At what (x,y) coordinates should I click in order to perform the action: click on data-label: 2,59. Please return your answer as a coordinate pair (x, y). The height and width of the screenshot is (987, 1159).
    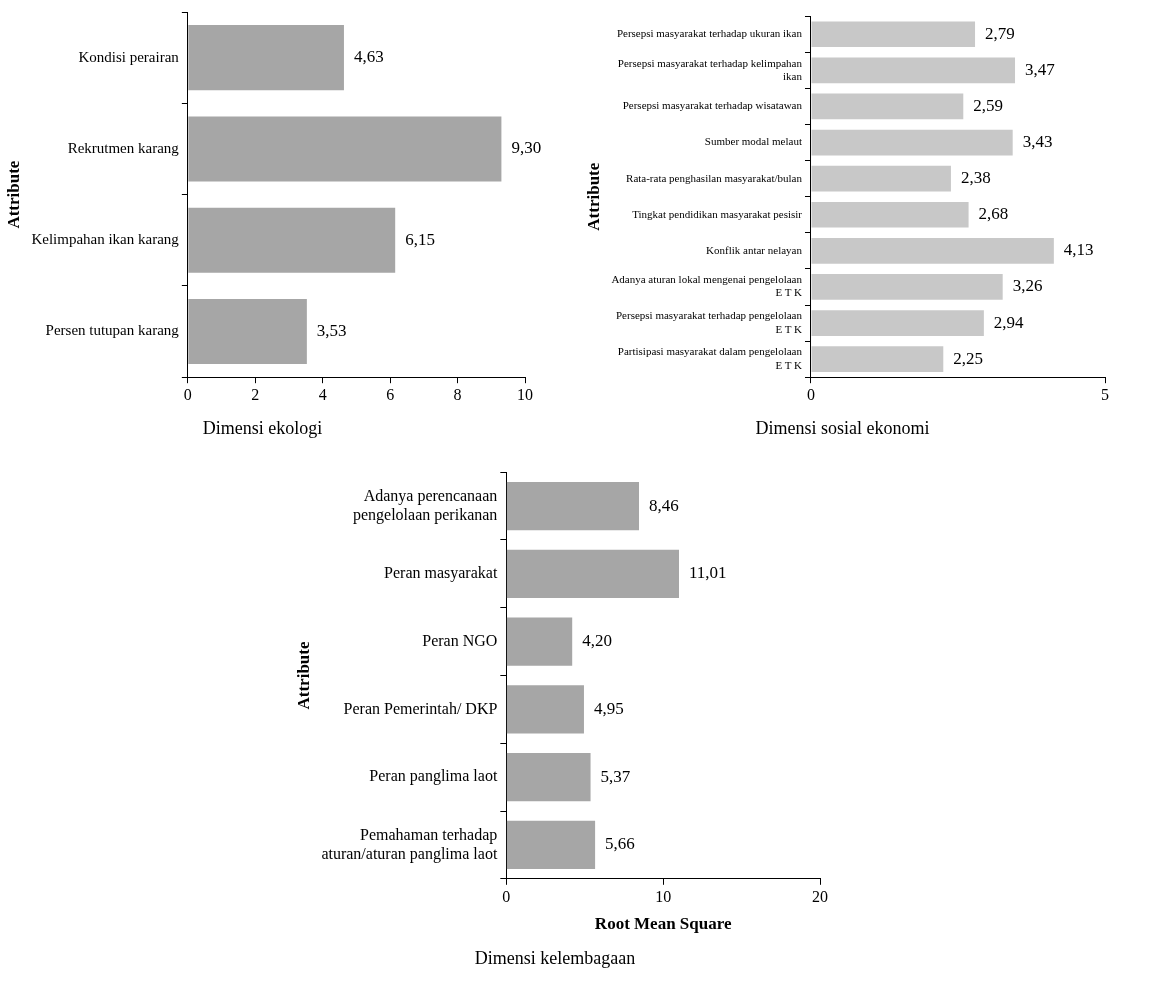
    Looking at the image, I should click on (988, 105).